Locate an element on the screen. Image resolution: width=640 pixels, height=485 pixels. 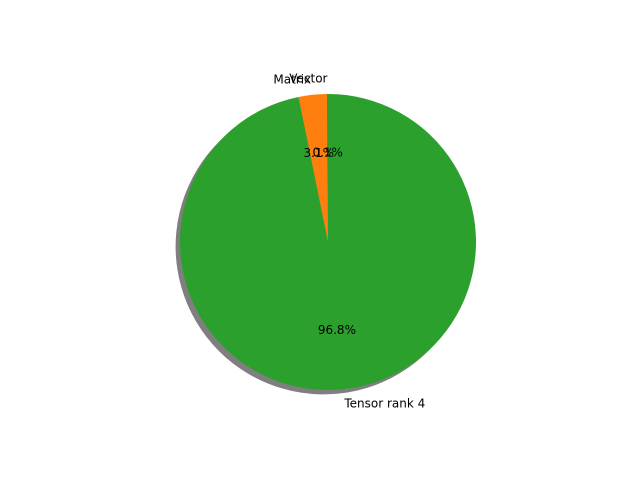
wedge-label-vector: Vector is located at coordinates (308, 79).